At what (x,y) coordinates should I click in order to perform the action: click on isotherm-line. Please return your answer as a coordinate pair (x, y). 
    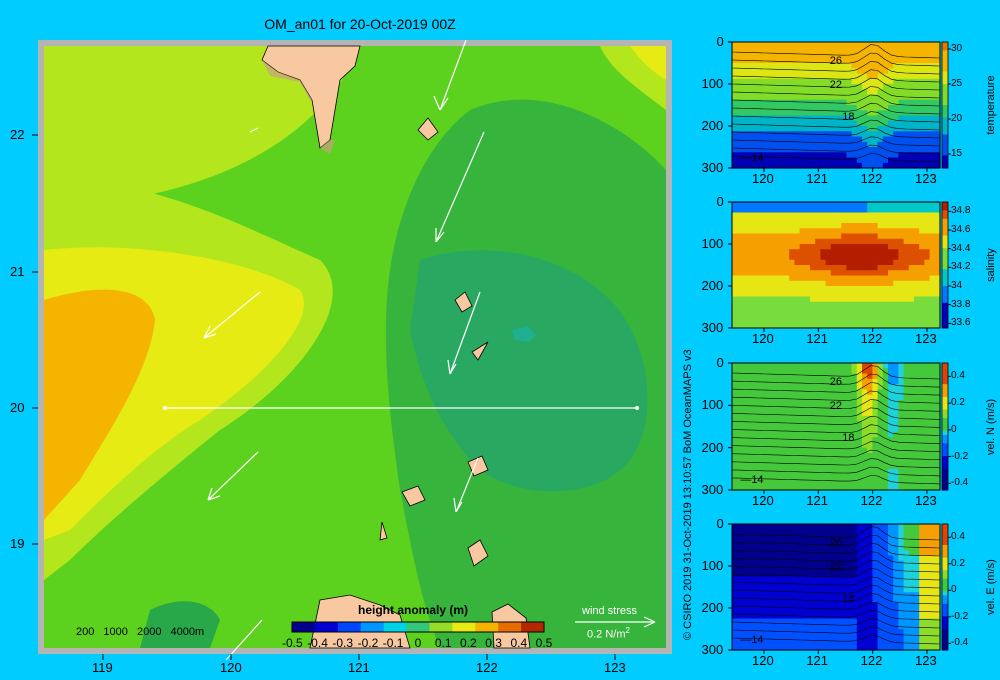
    Looking at the image, I should click on (836, 463).